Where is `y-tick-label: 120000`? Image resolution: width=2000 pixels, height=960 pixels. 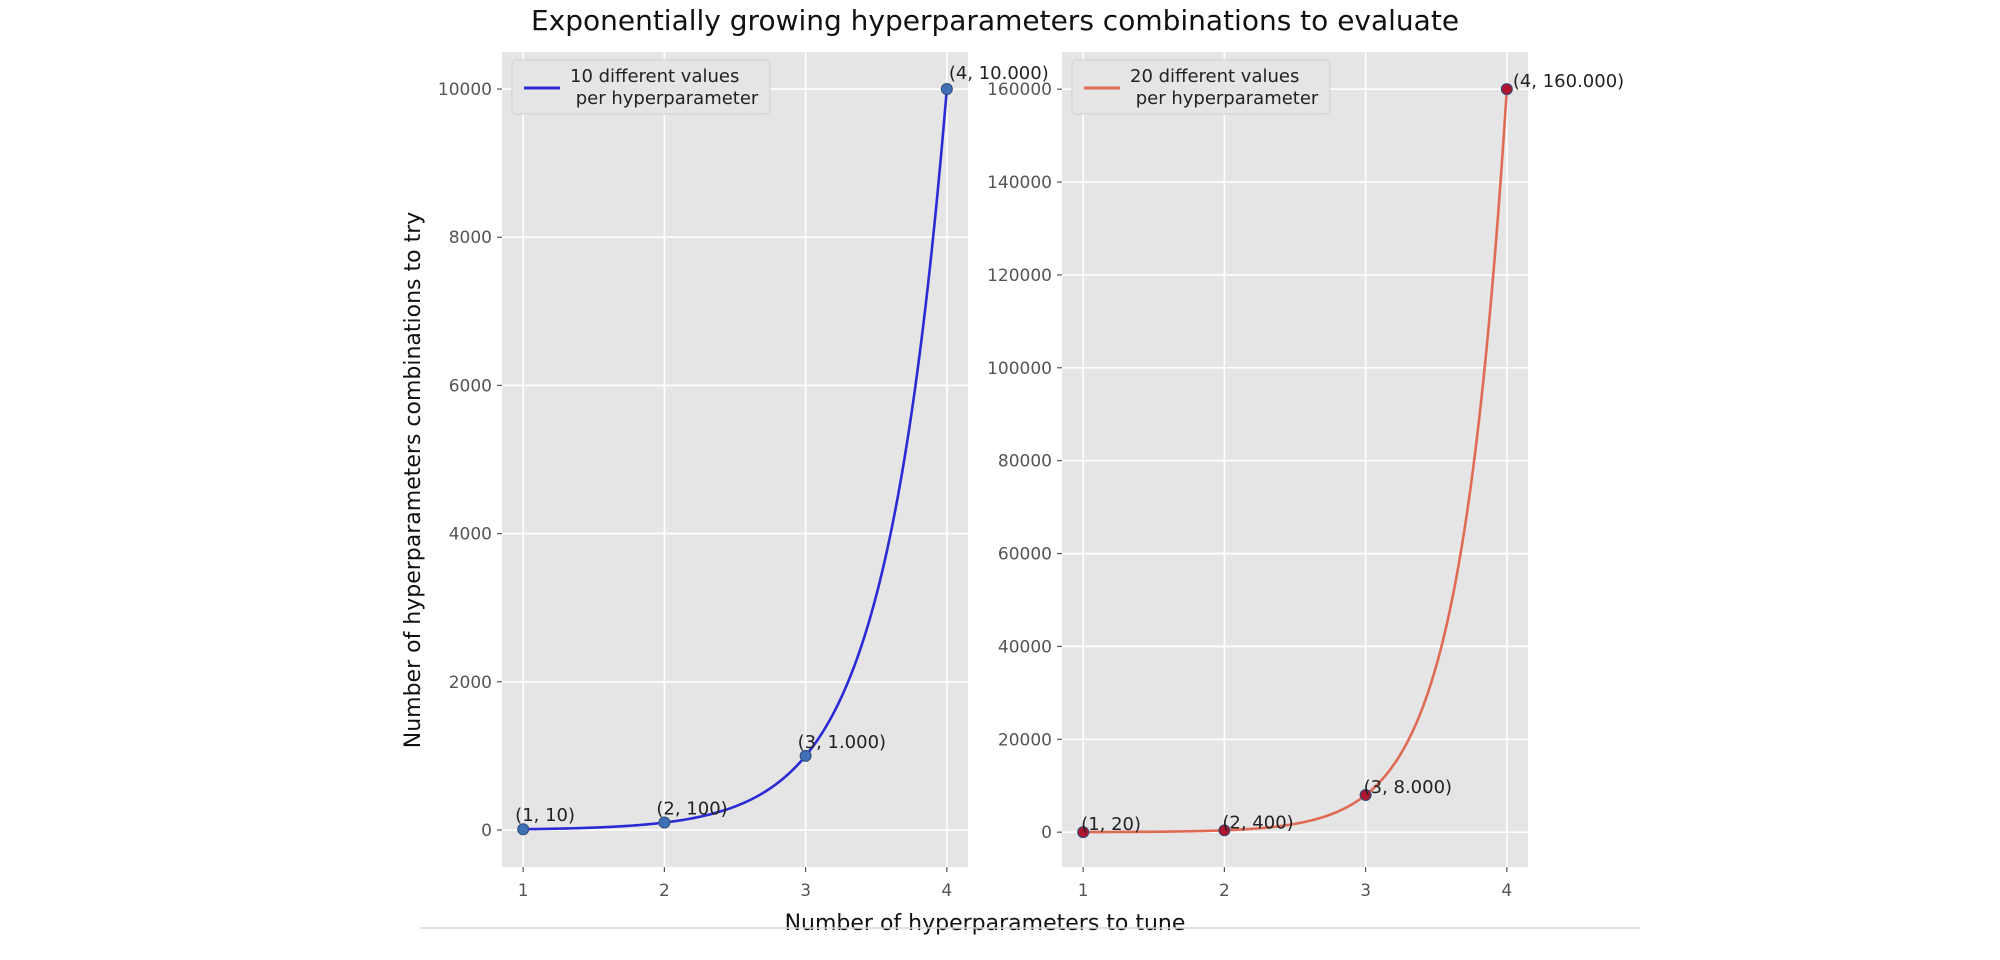 y-tick-label: 120000 is located at coordinates (1019, 276).